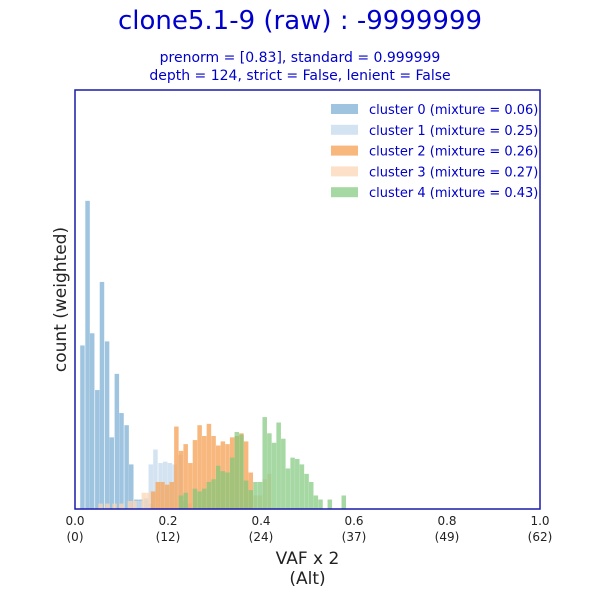 This screenshot has height=600, width=600. What do you see at coordinates (446, 521) in the screenshot?
I see `x-tick-label-4: 0.8` at bounding box center [446, 521].